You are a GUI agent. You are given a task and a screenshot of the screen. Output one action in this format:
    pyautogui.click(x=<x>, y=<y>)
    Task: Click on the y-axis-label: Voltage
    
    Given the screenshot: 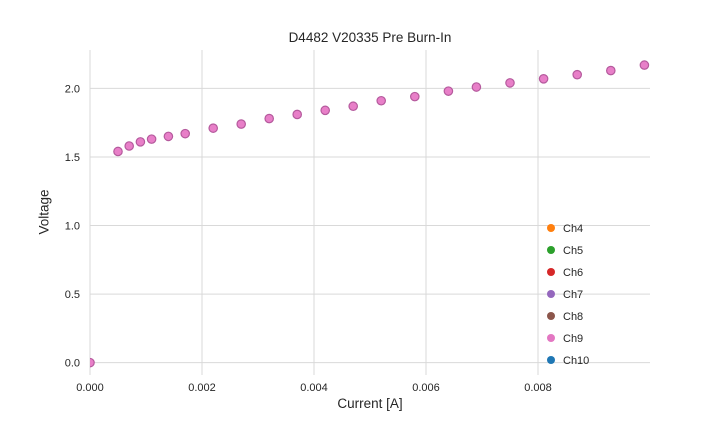 What is the action you would take?
    pyautogui.click(x=44, y=212)
    